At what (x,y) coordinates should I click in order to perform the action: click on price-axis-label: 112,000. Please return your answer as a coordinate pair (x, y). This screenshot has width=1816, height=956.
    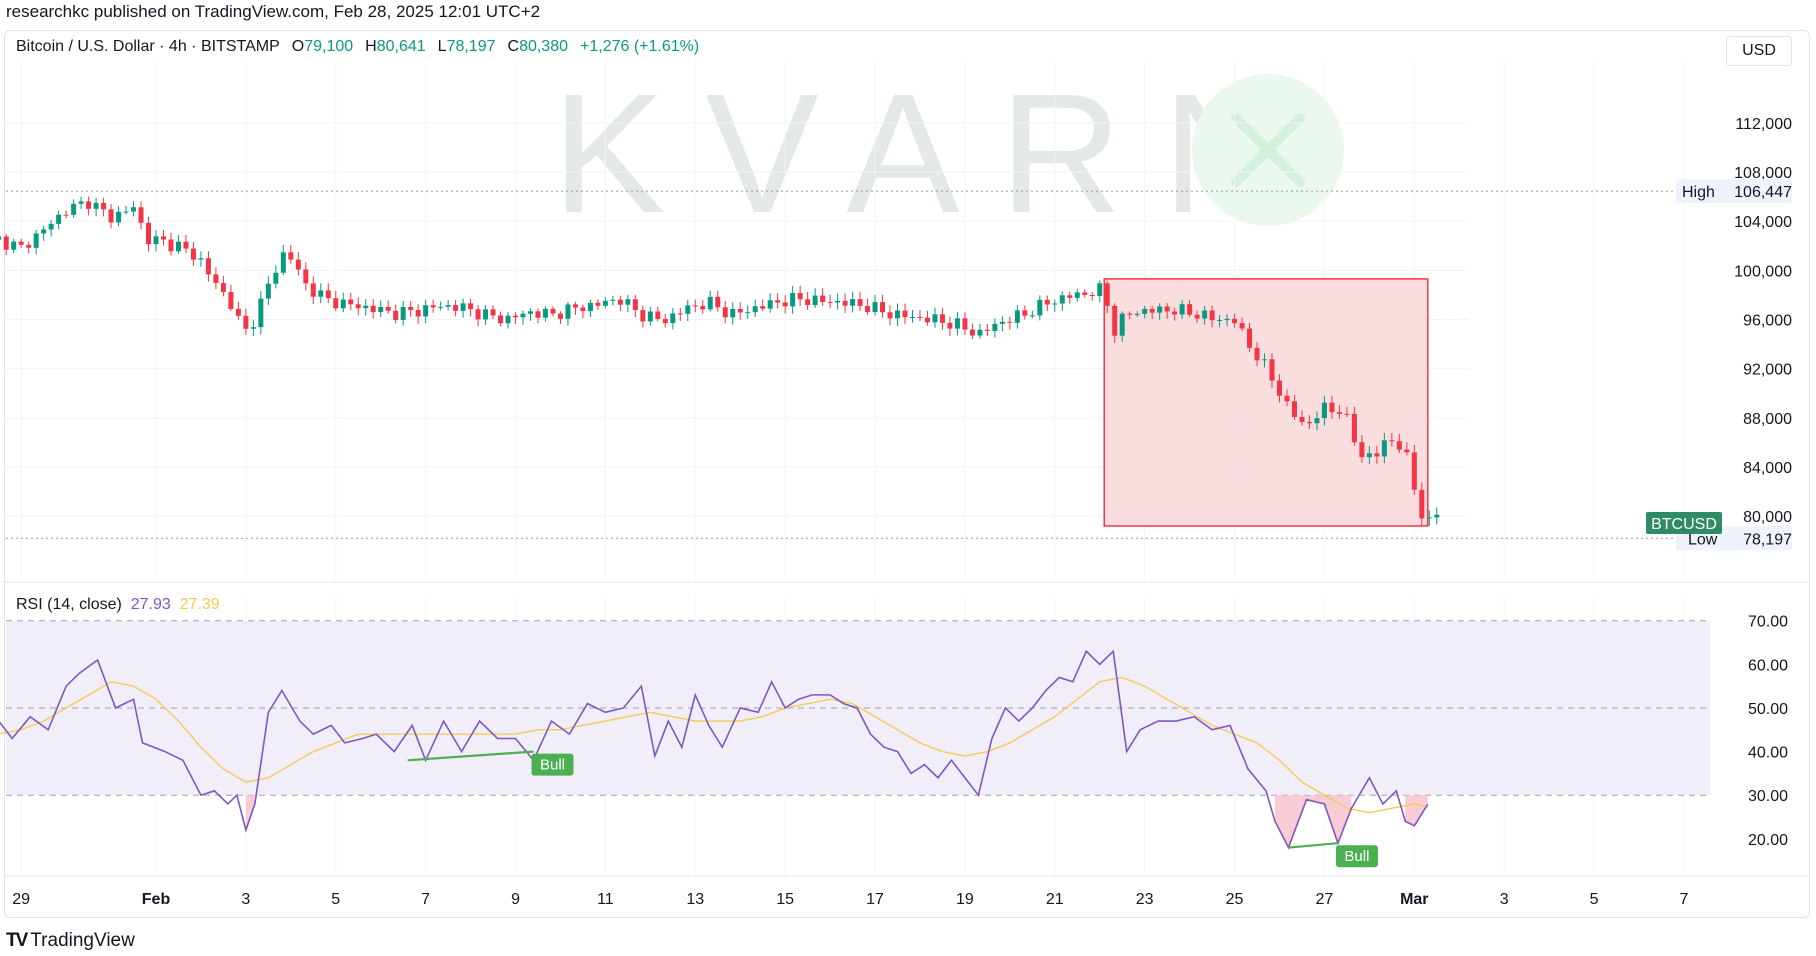
    Looking at the image, I should click on (1763, 124).